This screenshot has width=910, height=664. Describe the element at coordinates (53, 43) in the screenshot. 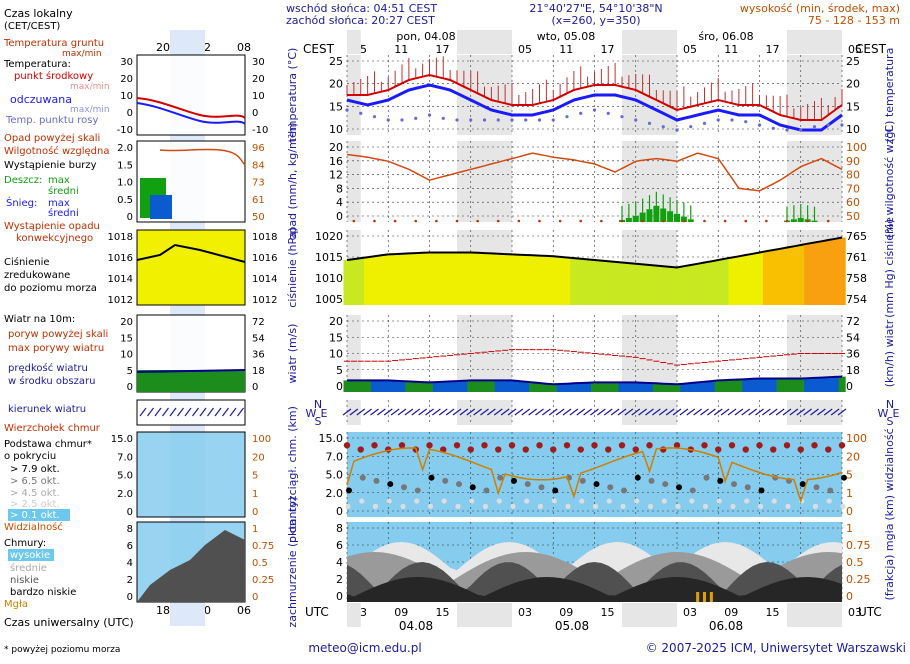

I see `legend-temp-ground: Temperatura gruntu` at that location.